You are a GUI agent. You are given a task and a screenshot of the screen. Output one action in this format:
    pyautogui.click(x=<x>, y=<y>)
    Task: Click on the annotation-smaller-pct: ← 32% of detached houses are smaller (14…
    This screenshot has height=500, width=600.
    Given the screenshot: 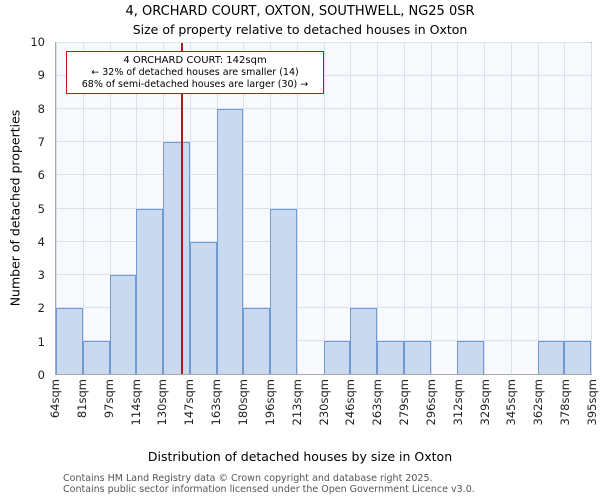 What is the action you would take?
    pyautogui.click(x=195, y=72)
    